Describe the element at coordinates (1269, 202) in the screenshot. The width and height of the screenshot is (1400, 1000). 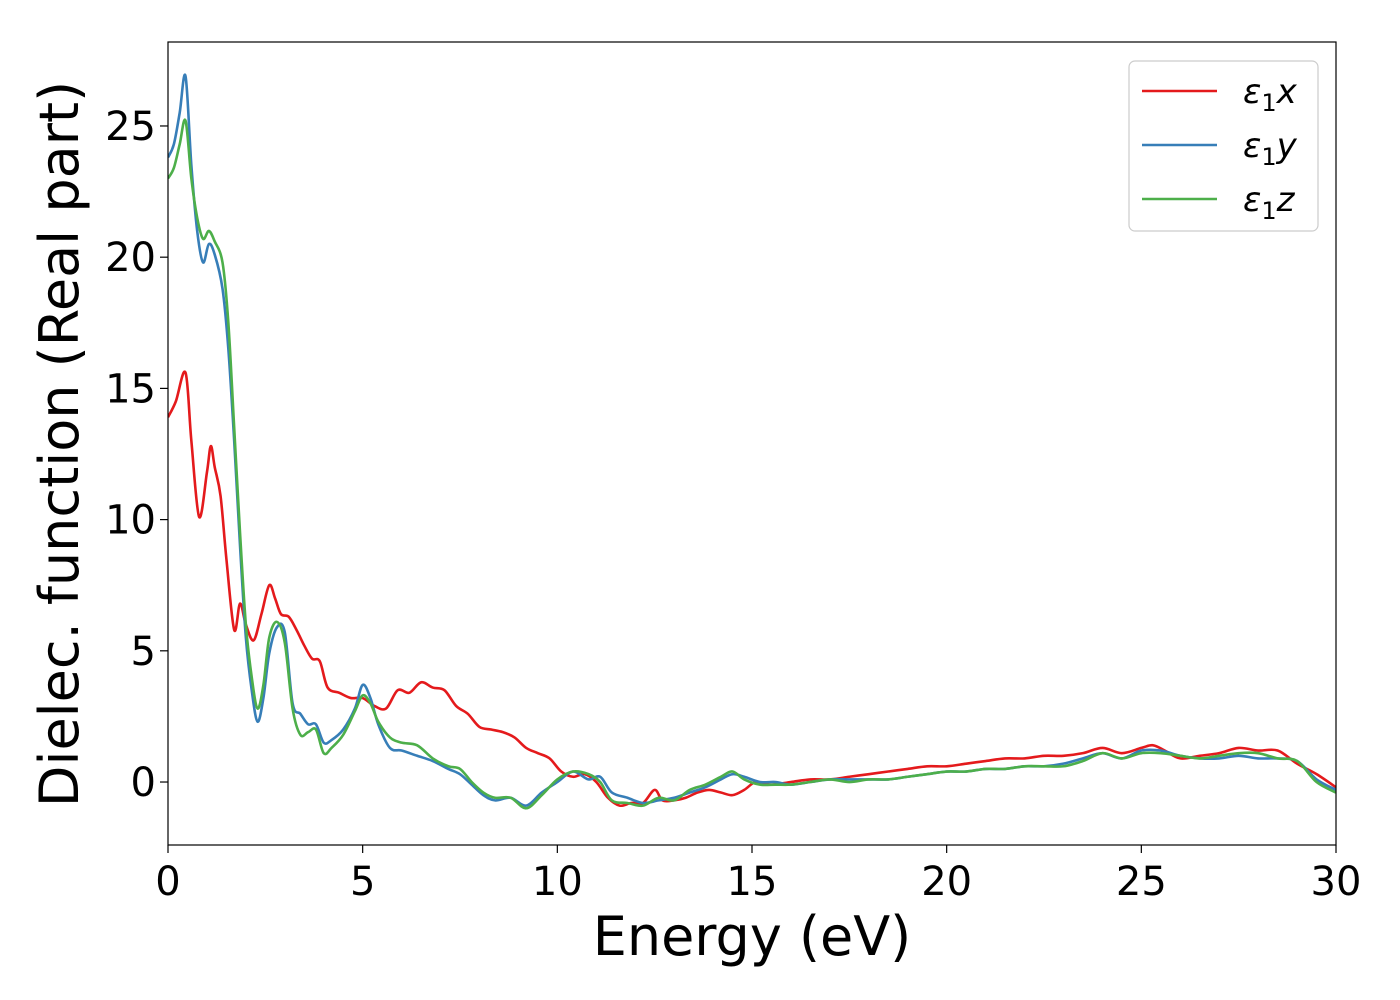
I see `legend-label: ε1z` at that location.